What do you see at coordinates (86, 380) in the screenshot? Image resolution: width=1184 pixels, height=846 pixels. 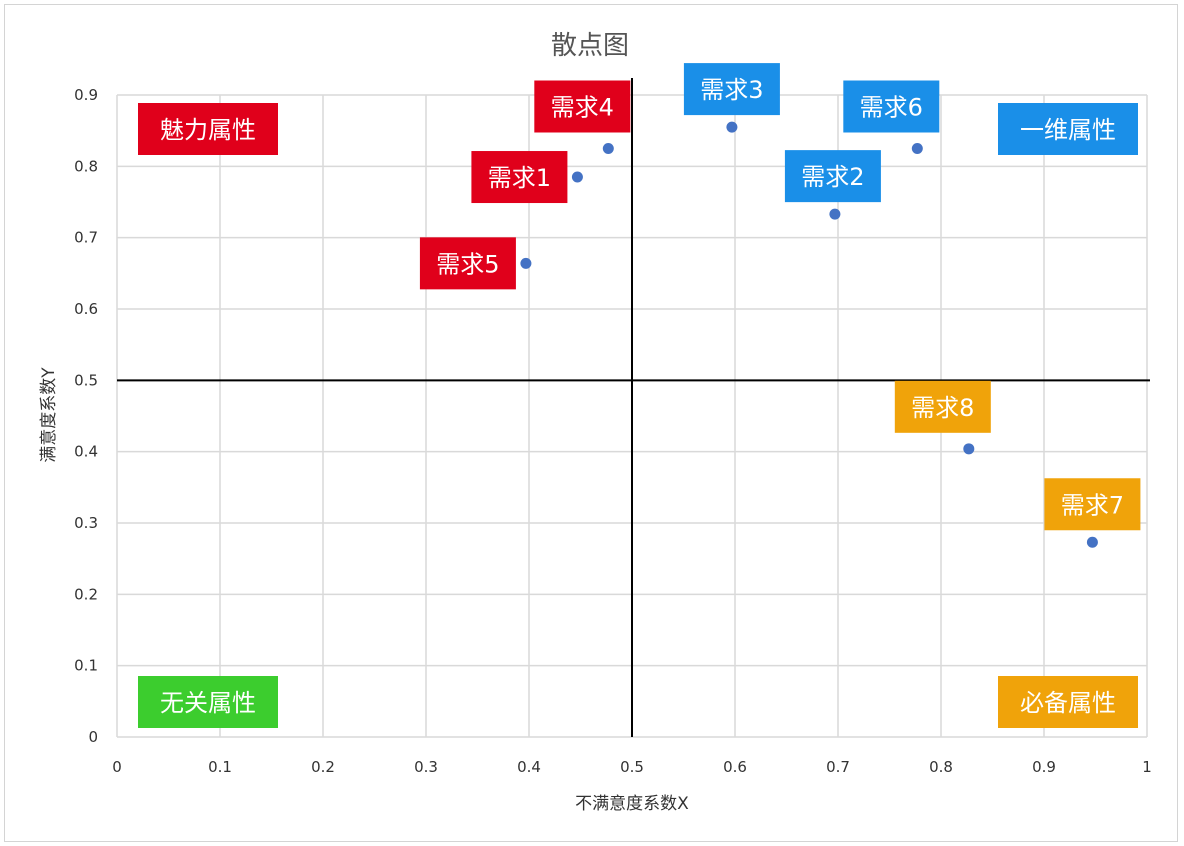 I see `y-tick-label: 0.5` at bounding box center [86, 380].